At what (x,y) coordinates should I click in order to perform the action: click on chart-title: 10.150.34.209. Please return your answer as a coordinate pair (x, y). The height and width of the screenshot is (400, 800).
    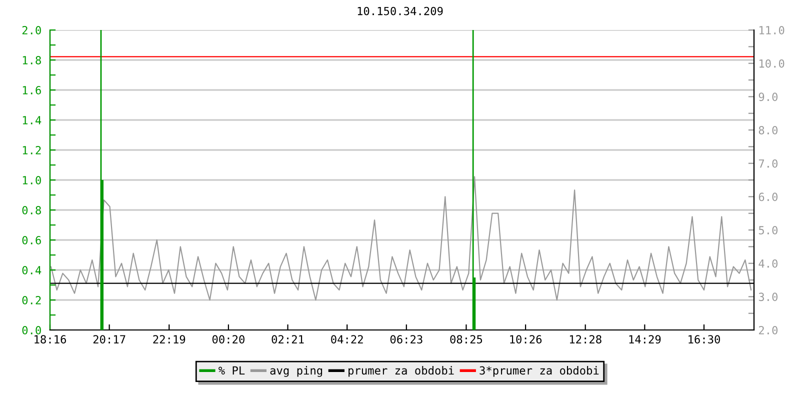
    Looking at the image, I should click on (400, 11).